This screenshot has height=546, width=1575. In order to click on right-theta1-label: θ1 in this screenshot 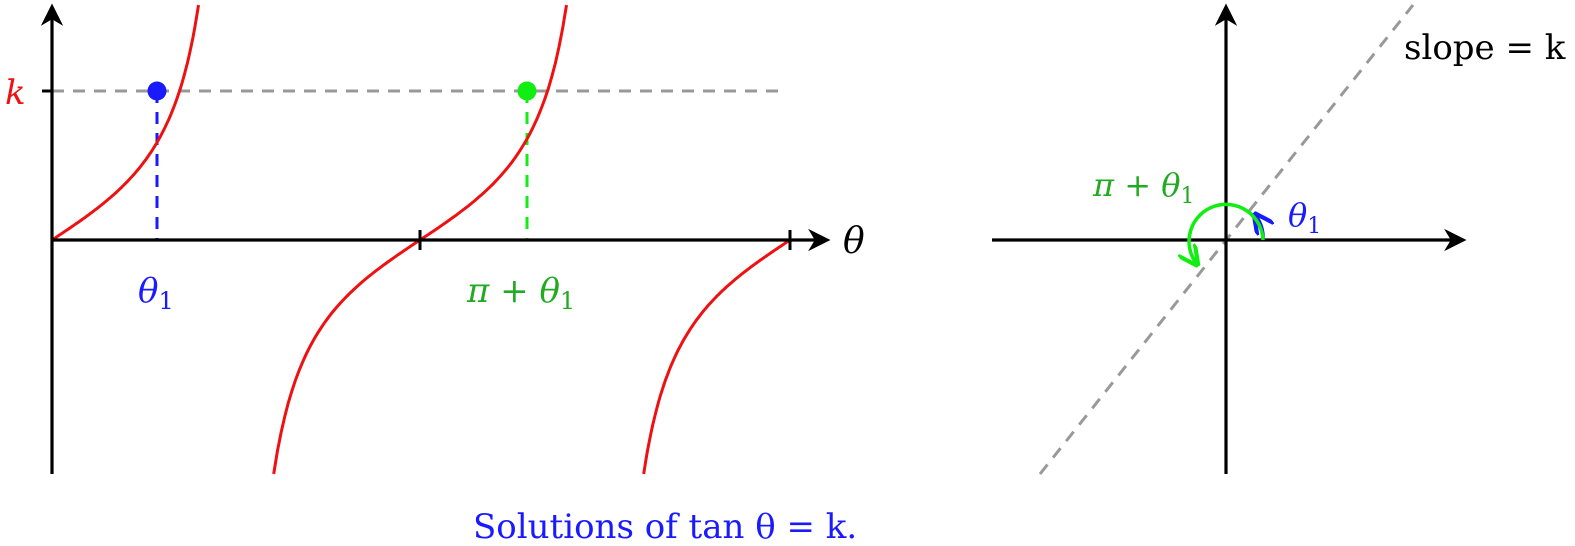, I will do `click(1304, 217)`.